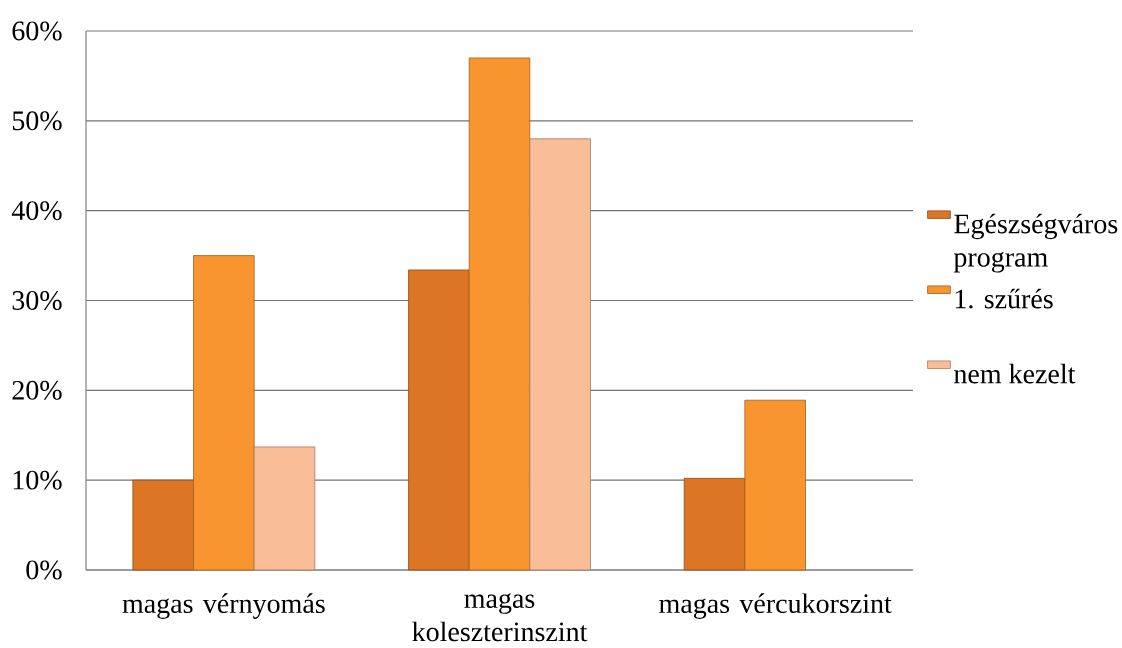 The width and height of the screenshot is (1122, 648). What do you see at coordinates (37, 390) in the screenshot?
I see `y-tick-label: 20%` at bounding box center [37, 390].